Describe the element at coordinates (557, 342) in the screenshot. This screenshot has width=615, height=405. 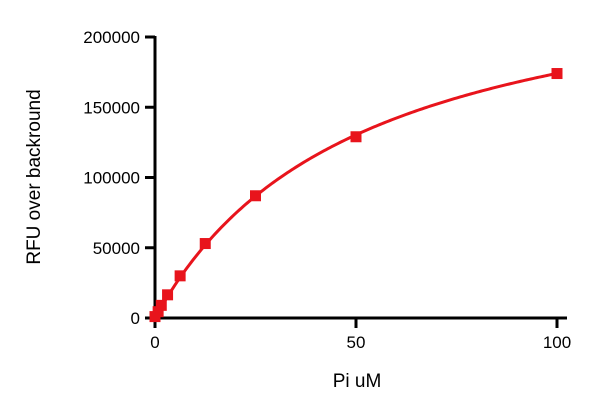
I see `x-tick-label: 100` at that location.